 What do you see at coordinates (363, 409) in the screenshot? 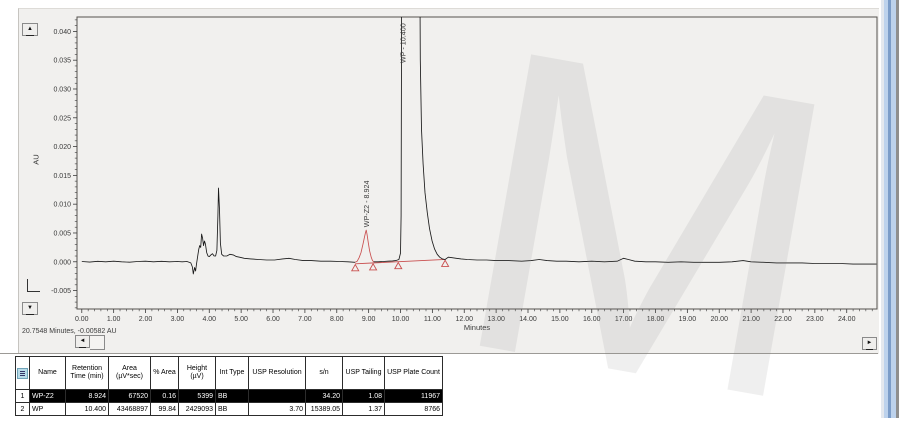
I see `table-cell: 1.37` at bounding box center [363, 409].